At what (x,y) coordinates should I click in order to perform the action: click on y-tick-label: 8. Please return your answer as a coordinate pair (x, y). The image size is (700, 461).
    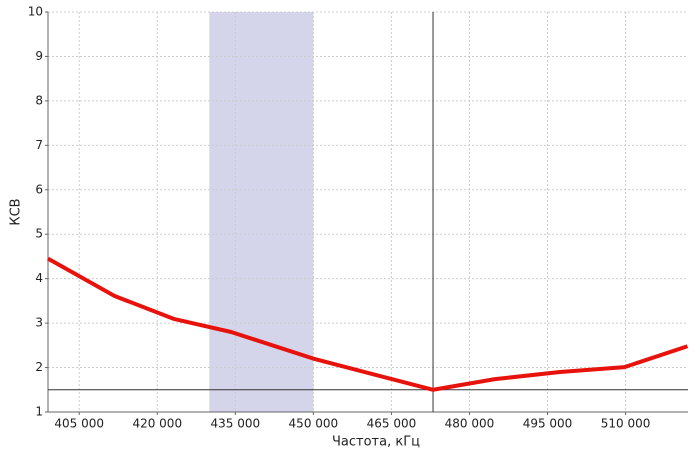
    Looking at the image, I should click on (39, 100).